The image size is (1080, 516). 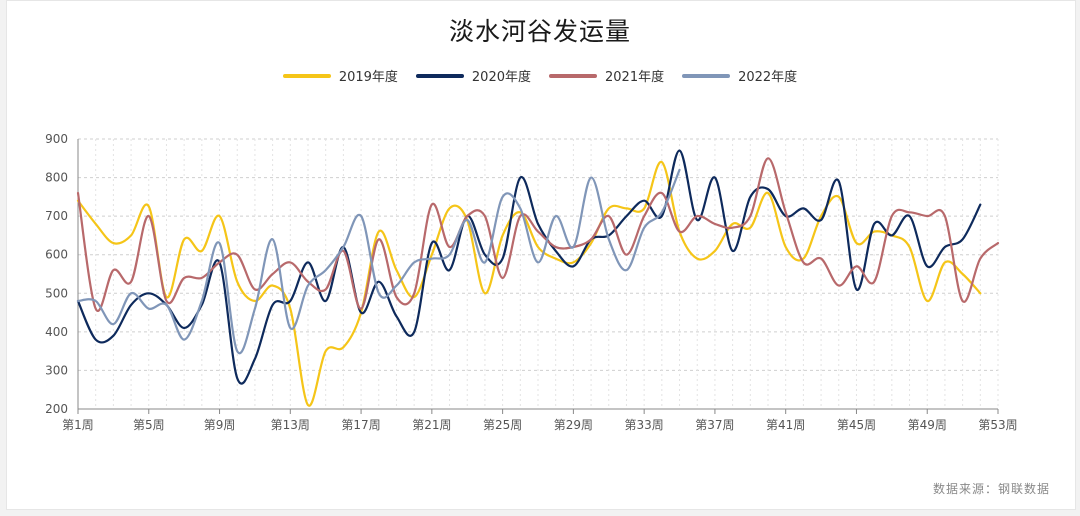 I want to click on y-tick-label: 900, so click(x=56, y=139).